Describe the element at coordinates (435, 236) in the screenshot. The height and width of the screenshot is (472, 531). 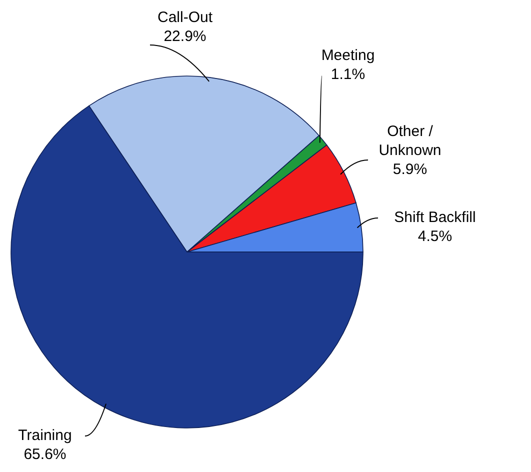
I see `data-label: 4.5%` at that location.